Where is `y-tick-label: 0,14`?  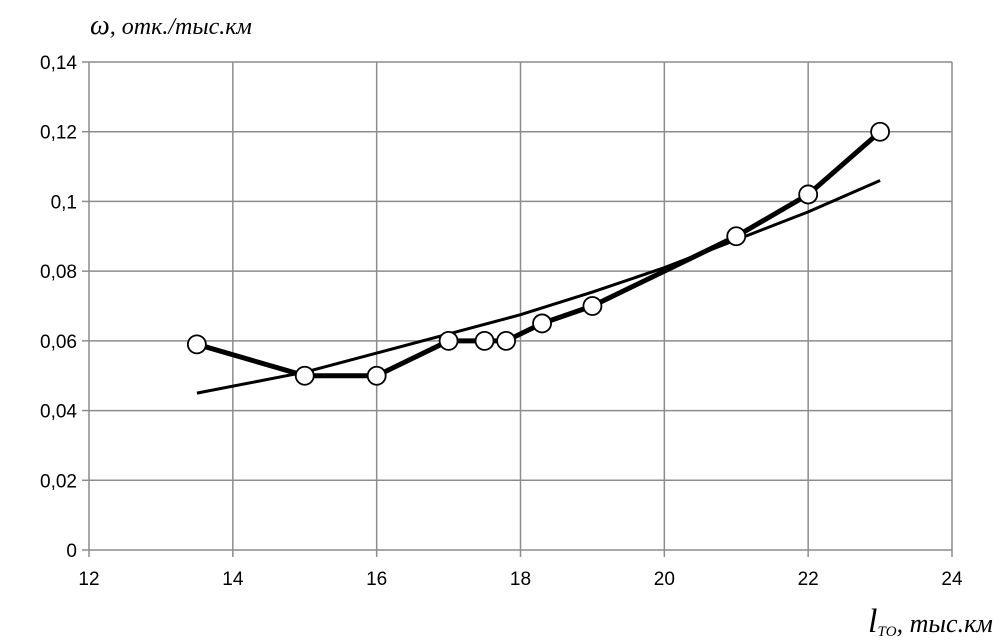
y-tick-label: 0,14 is located at coordinates (58, 63).